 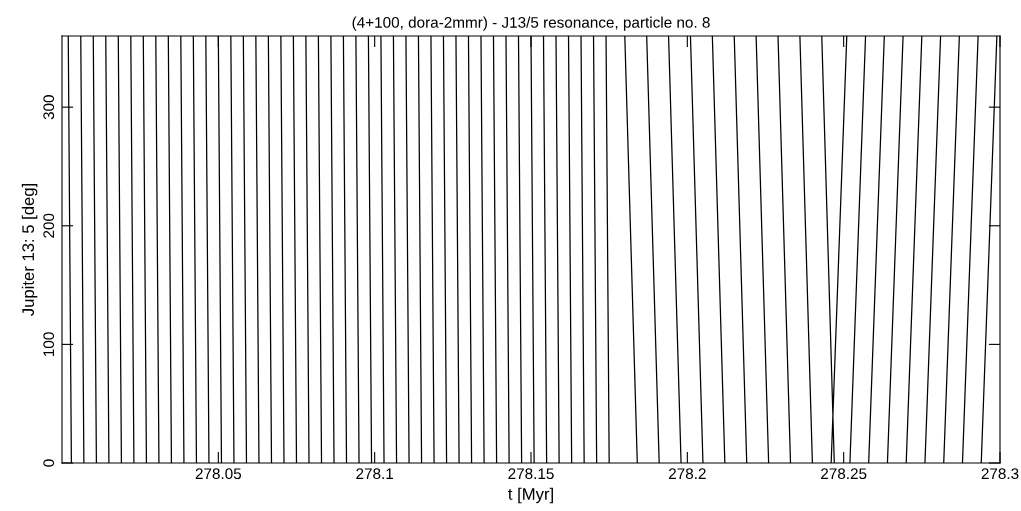 What do you see at coordinates (49, 344) in the screenshot?
I see `y-tick-label: 100` at bounding box center [49, 344].